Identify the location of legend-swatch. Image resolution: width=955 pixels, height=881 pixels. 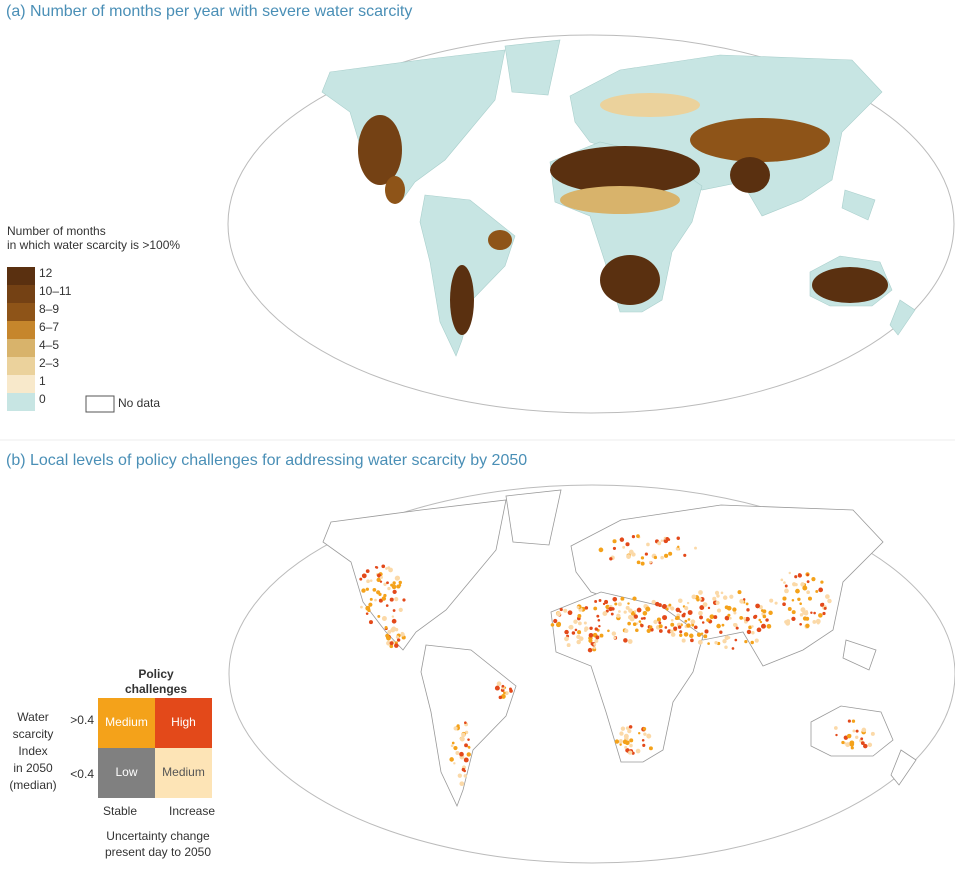
(21, 330).